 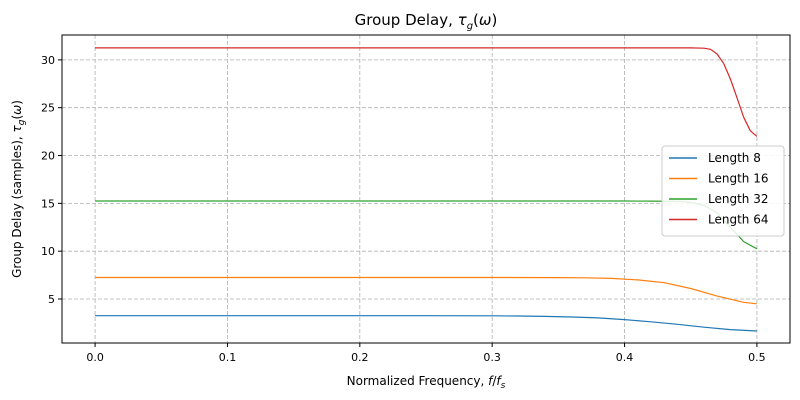 What do you see at coordinates (48, 60) in the screenshot?
I see `y-tick-label: 30` at bounding box center [48, 60].